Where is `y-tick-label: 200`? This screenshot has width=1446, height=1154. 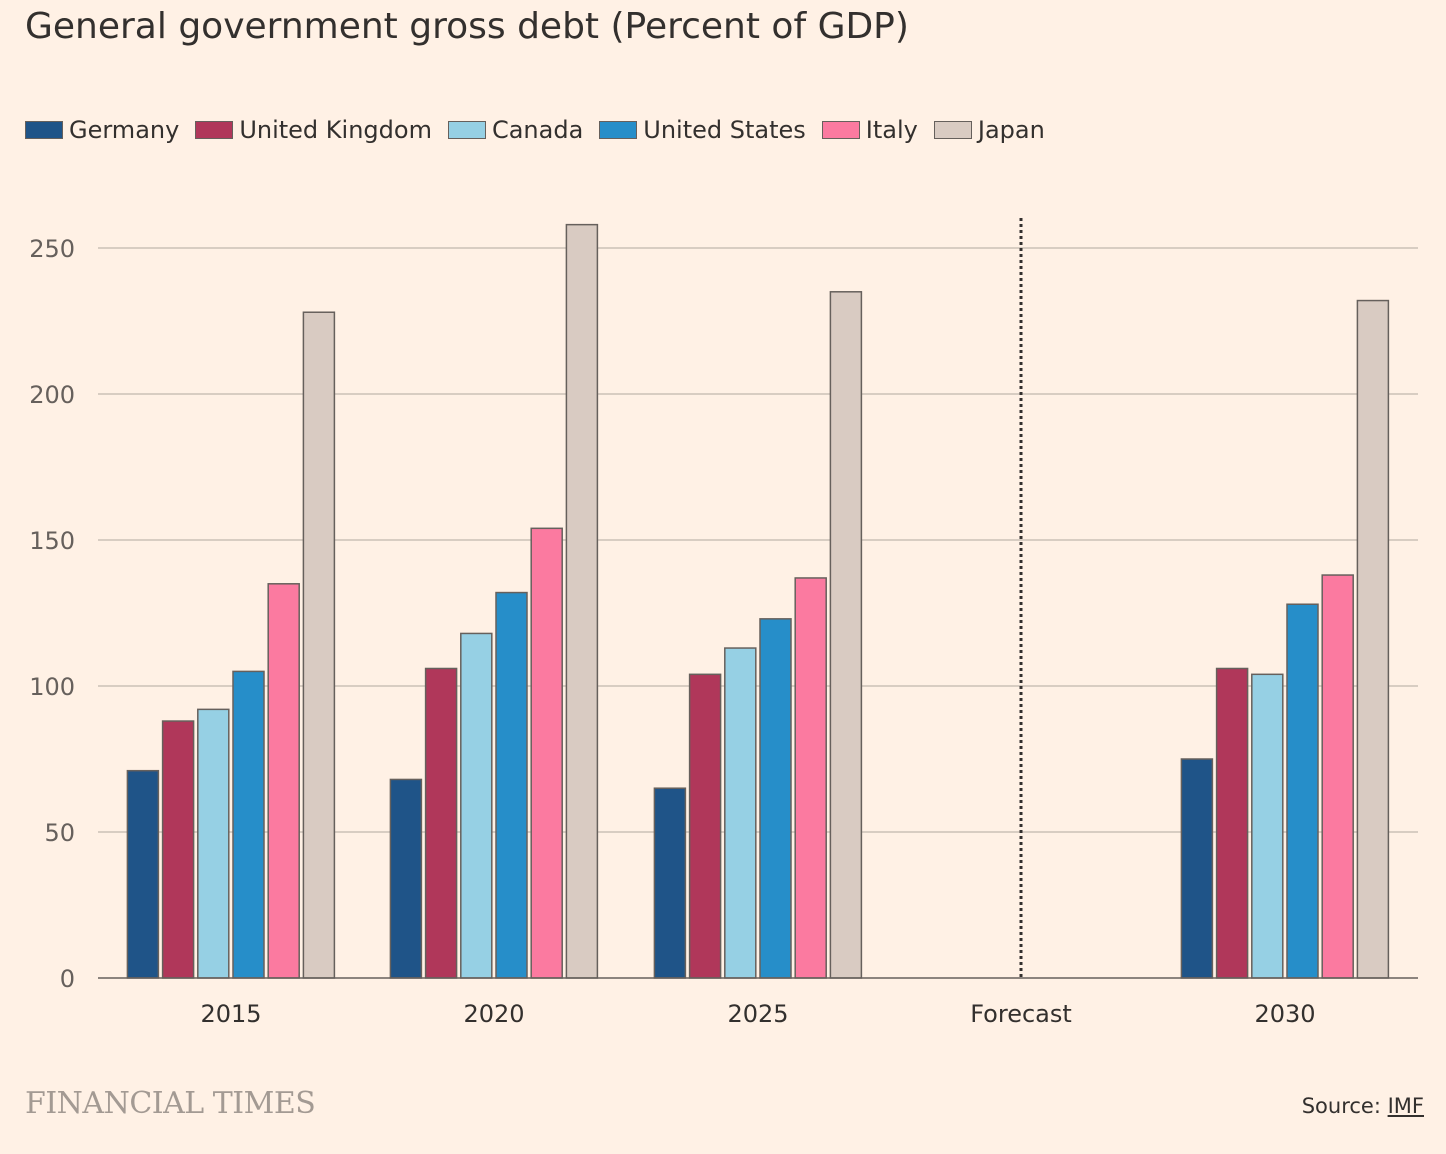 y-tick-label: 200 is located at coordinates (52, 395).